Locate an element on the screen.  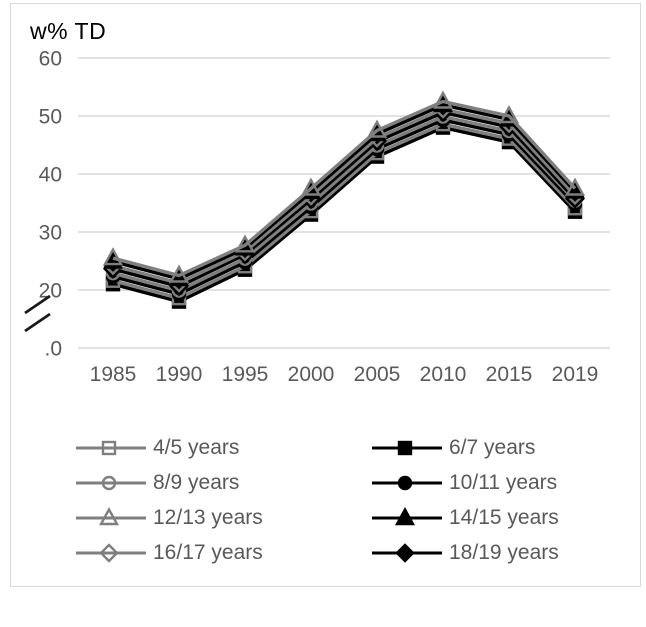
legend-item-label: 16/17 years is located at coordinates (208, 552).